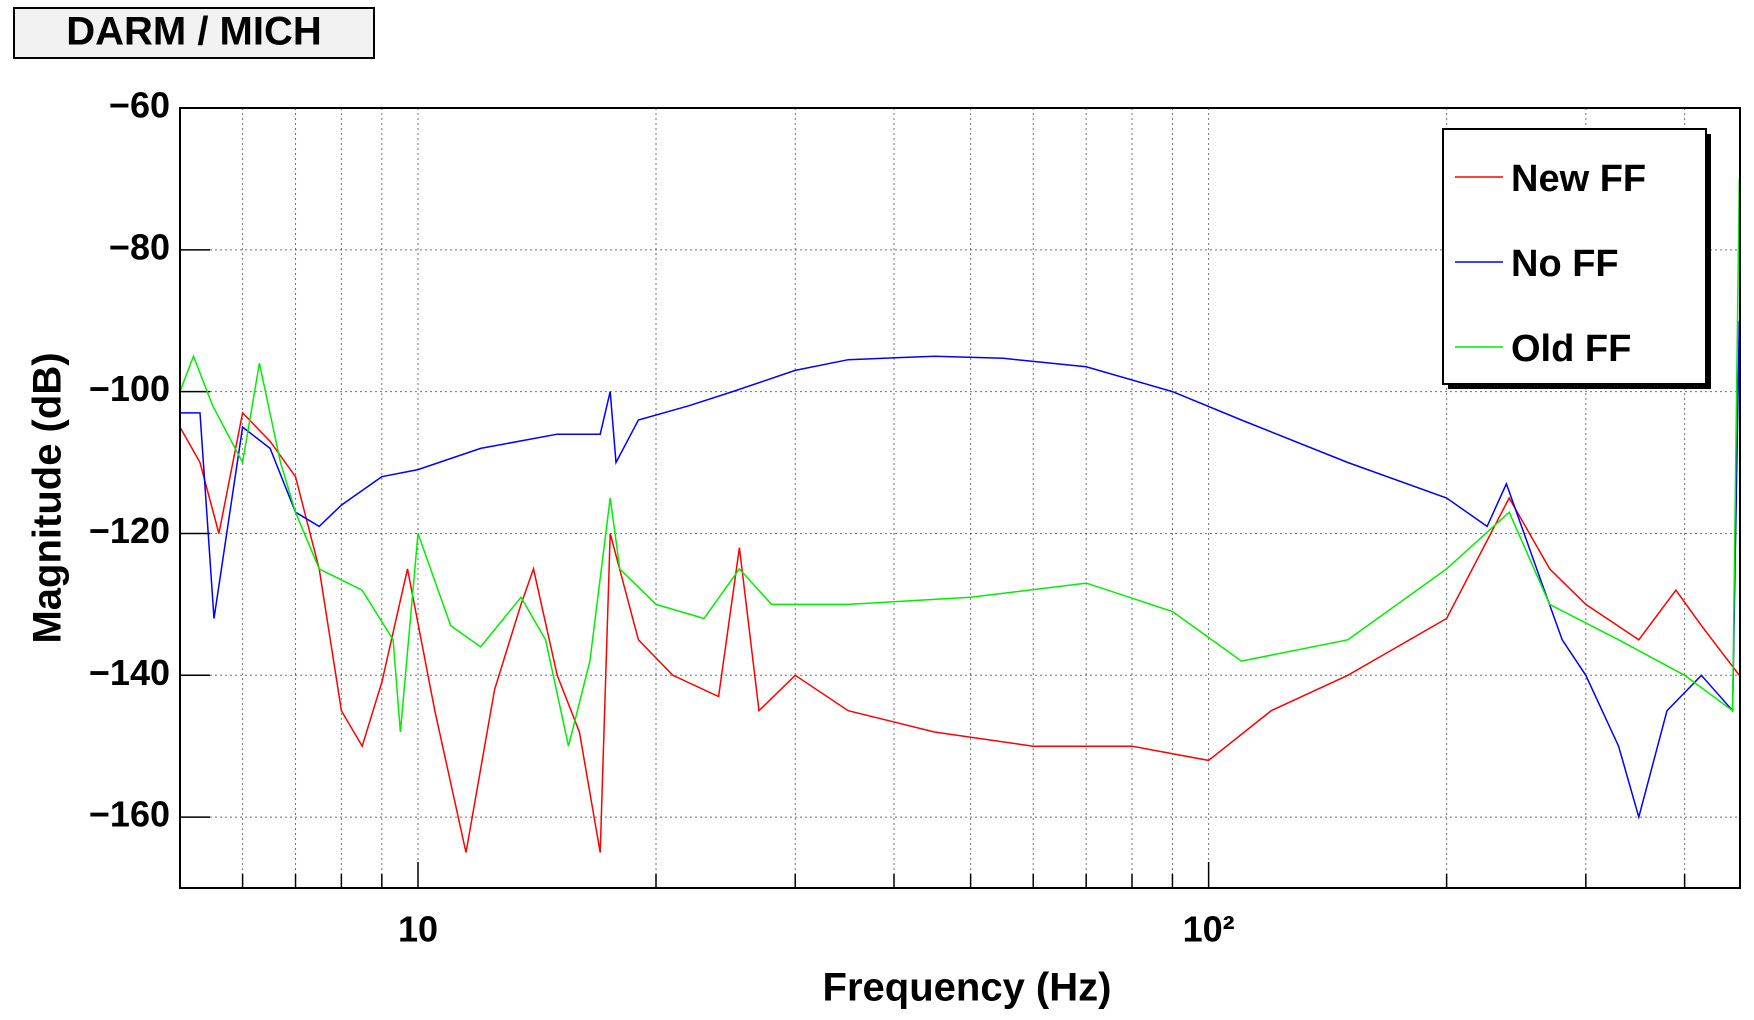 The image size is (1754, 1020). What do you see at coordinates (1571, 349) in the screenshot?
I see `legend-label: Old FF` at bounding box center [1571, 349].